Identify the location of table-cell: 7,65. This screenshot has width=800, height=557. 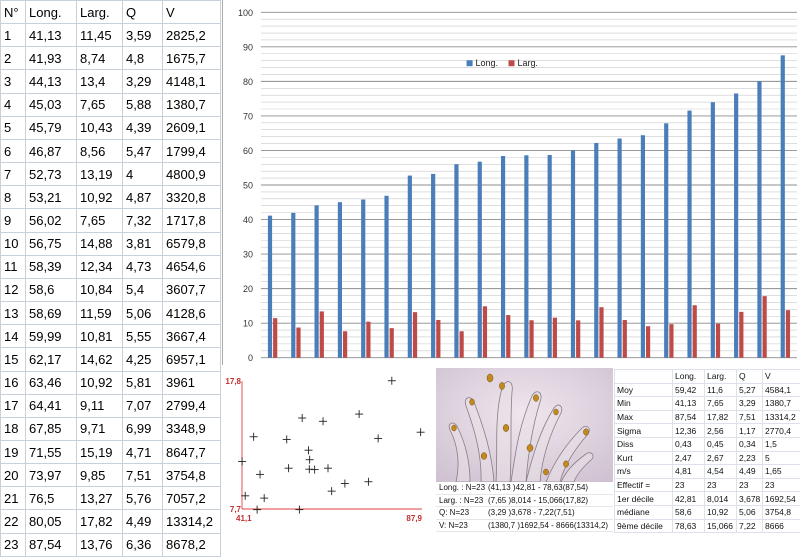
(100, 220).